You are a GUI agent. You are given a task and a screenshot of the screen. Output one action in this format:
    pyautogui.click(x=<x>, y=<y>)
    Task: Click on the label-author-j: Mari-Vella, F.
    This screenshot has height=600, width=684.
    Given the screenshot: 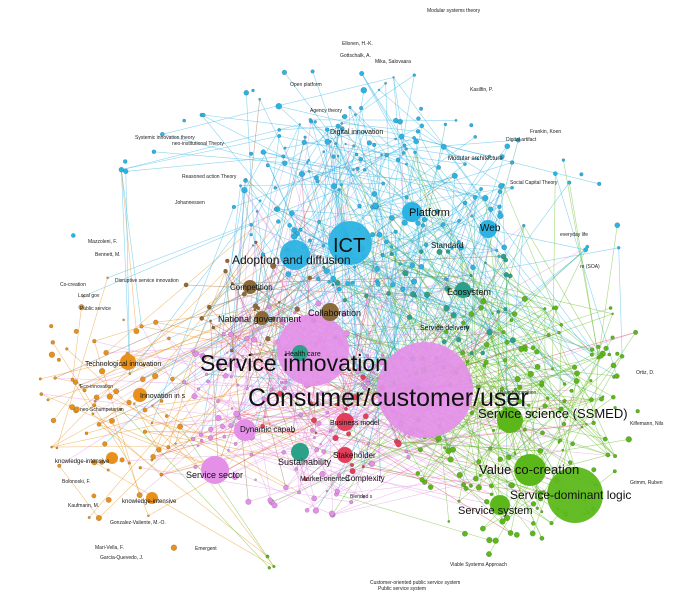 What is the action you would take?
    pyautogui.click(x=109, y=548)
    